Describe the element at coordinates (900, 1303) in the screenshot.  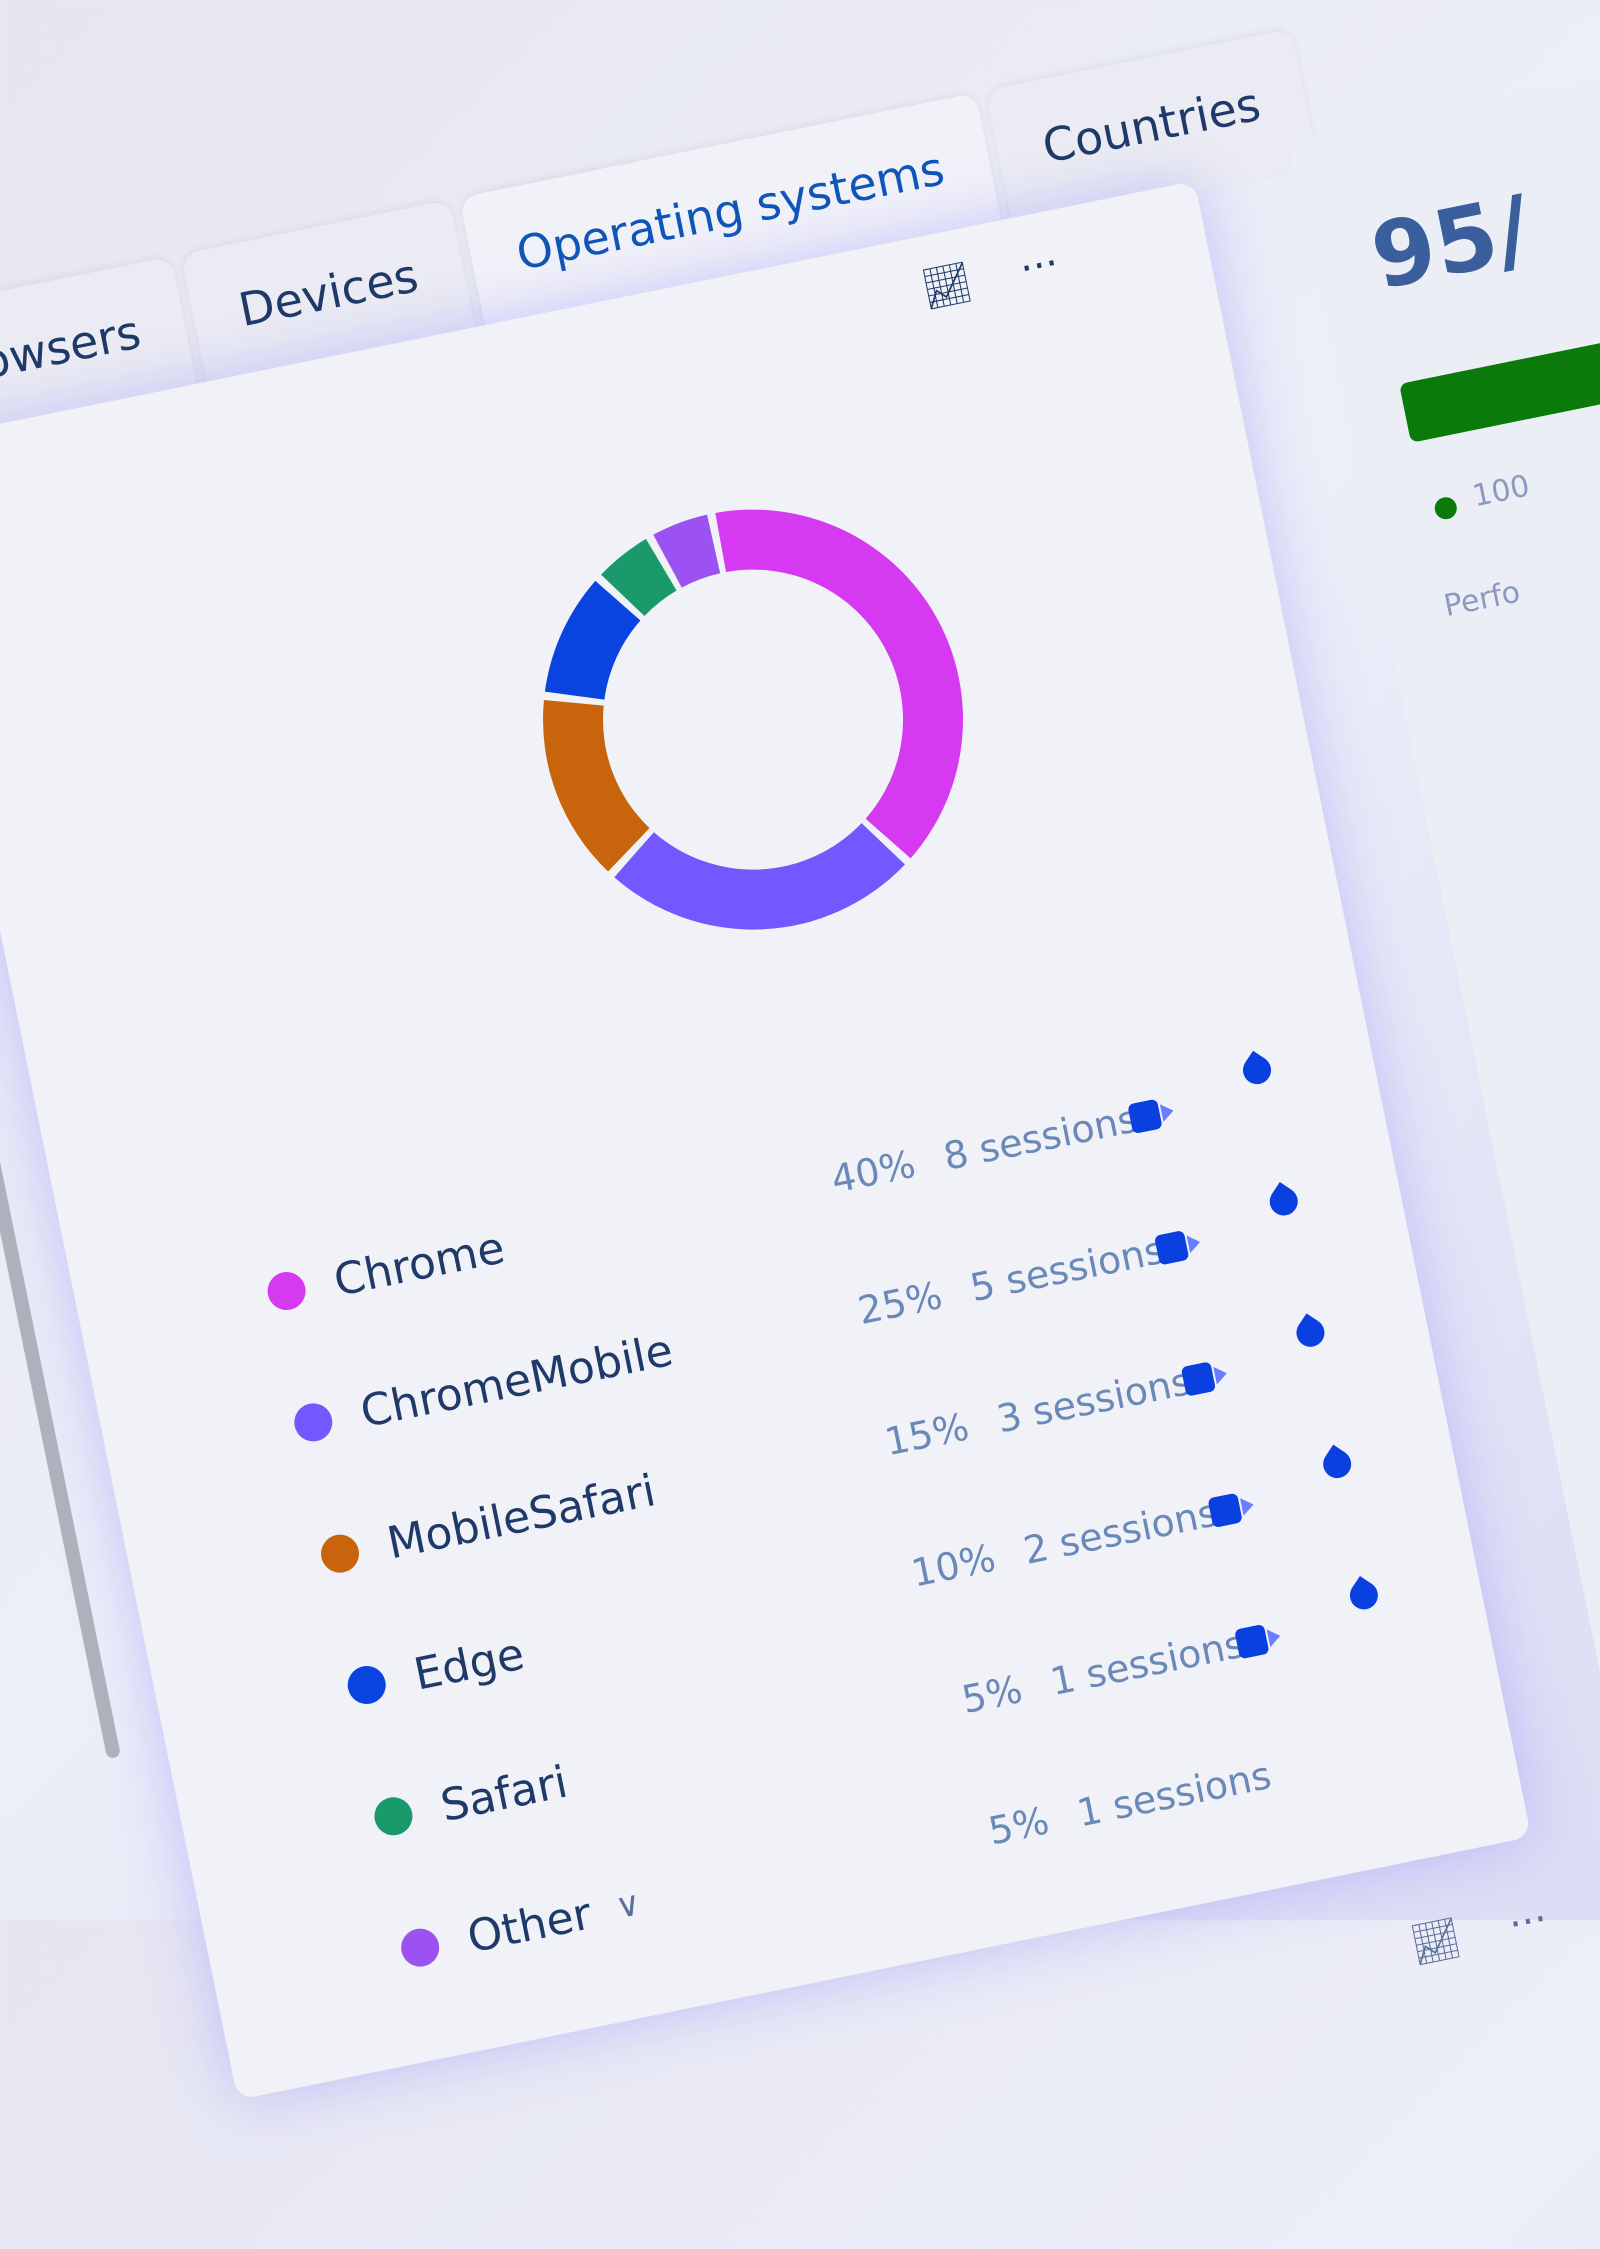
I see `percent-value: 25%` at that location.